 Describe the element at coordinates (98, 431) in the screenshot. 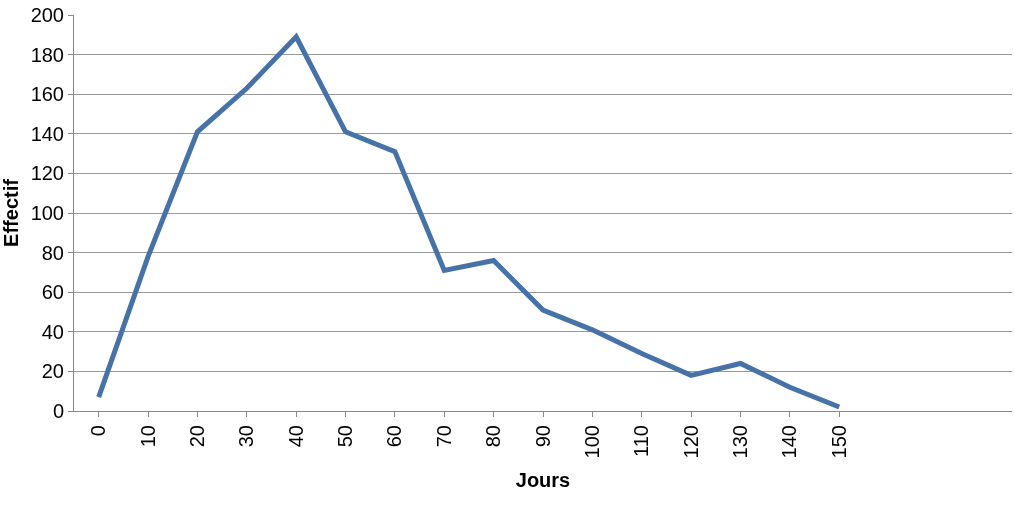

I see `x-tick-label: 0` at that location.